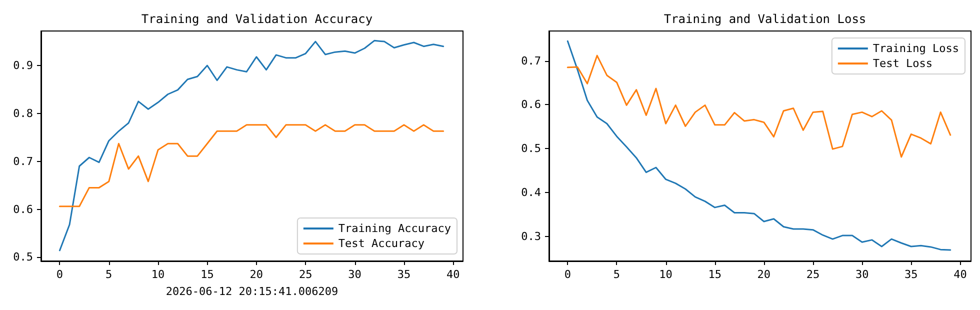 This screenshot has height=310, width=980. I want to click on chart-title: Training and Validation Accuracy, so click(257, 19).